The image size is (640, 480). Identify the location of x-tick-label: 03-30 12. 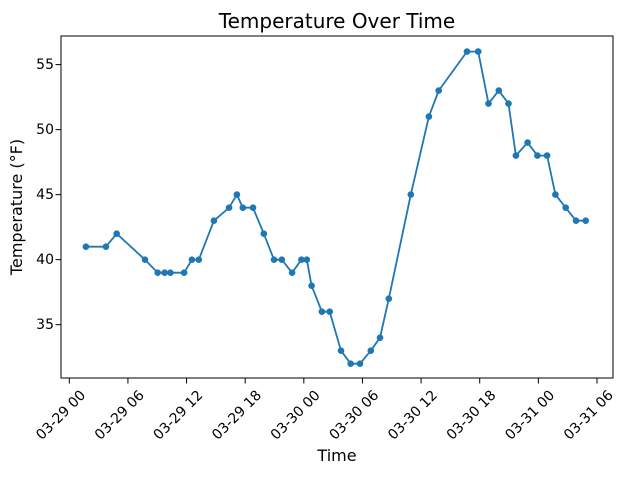
(413, 416).